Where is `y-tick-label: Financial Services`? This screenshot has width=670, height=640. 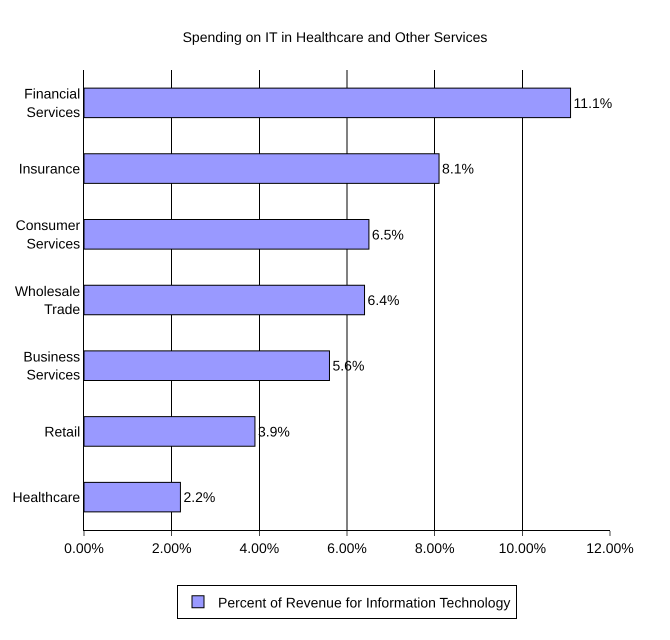 y-tick-label: Financial Services is located at coordinates (52, 103).